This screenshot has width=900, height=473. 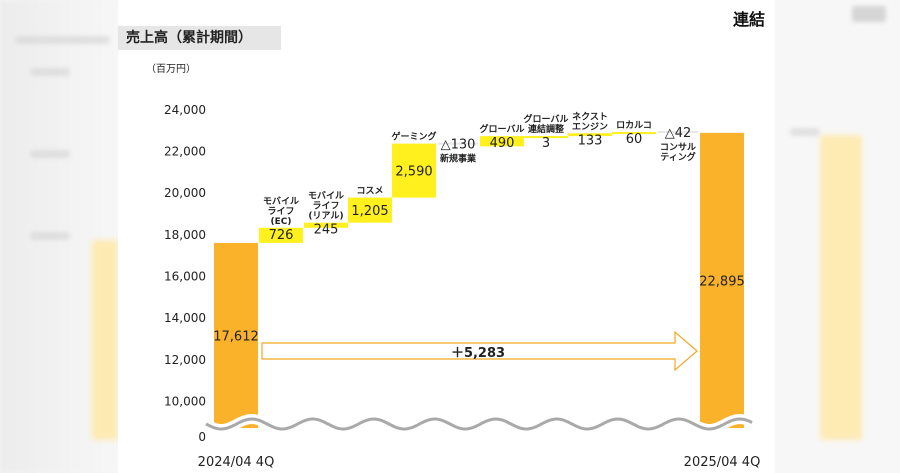 What do you see at coordinates (185, 360) in the screenshot?
I see `y-tick-label: 12,000` at bounding box center [185, 360].